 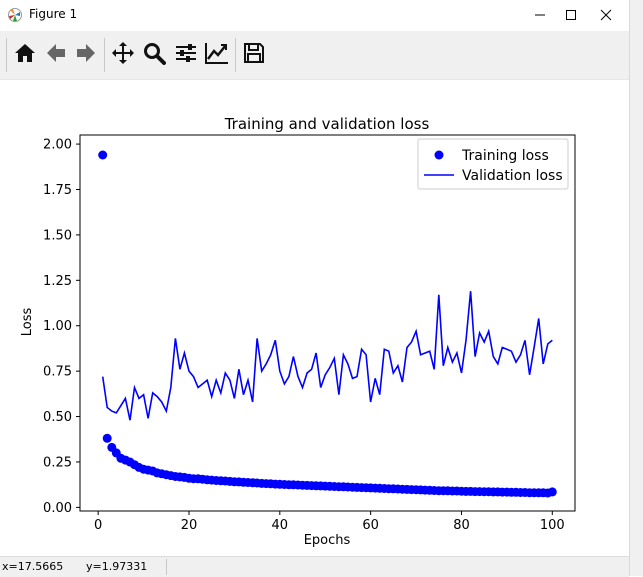 I want to click on save-button, so click(x=254, y=55).